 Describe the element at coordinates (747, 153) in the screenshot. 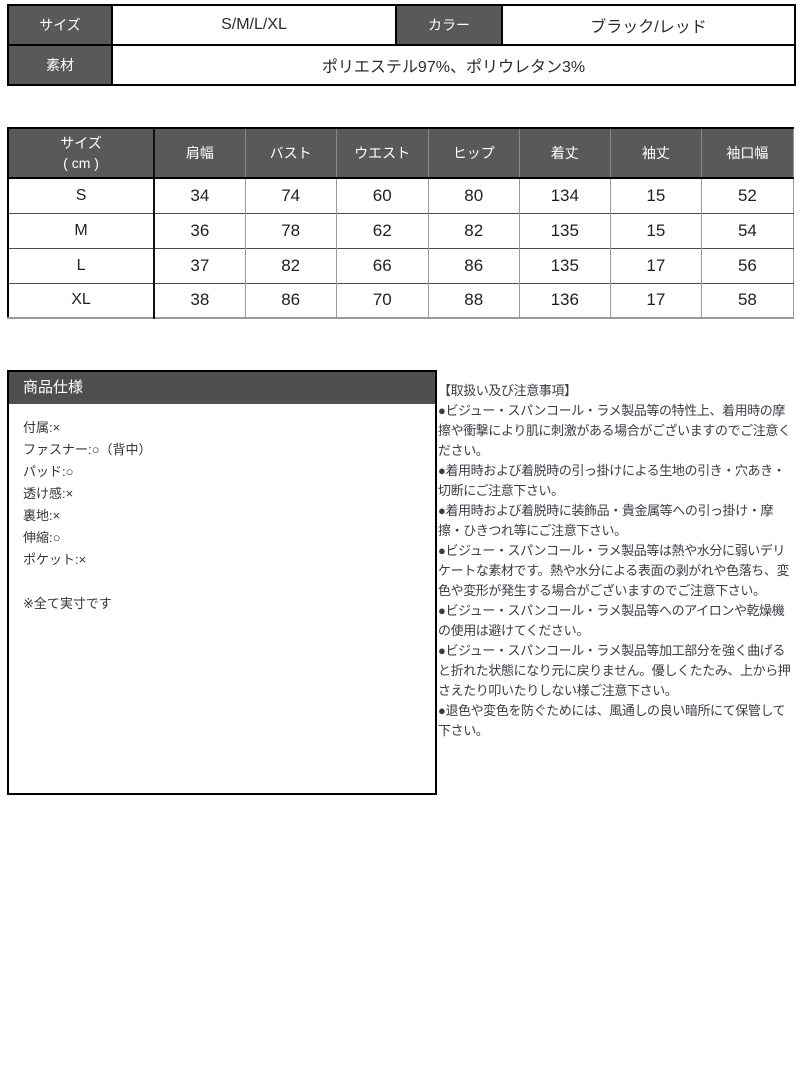

I see `header-cuff-width: 袖口幅` at that location.